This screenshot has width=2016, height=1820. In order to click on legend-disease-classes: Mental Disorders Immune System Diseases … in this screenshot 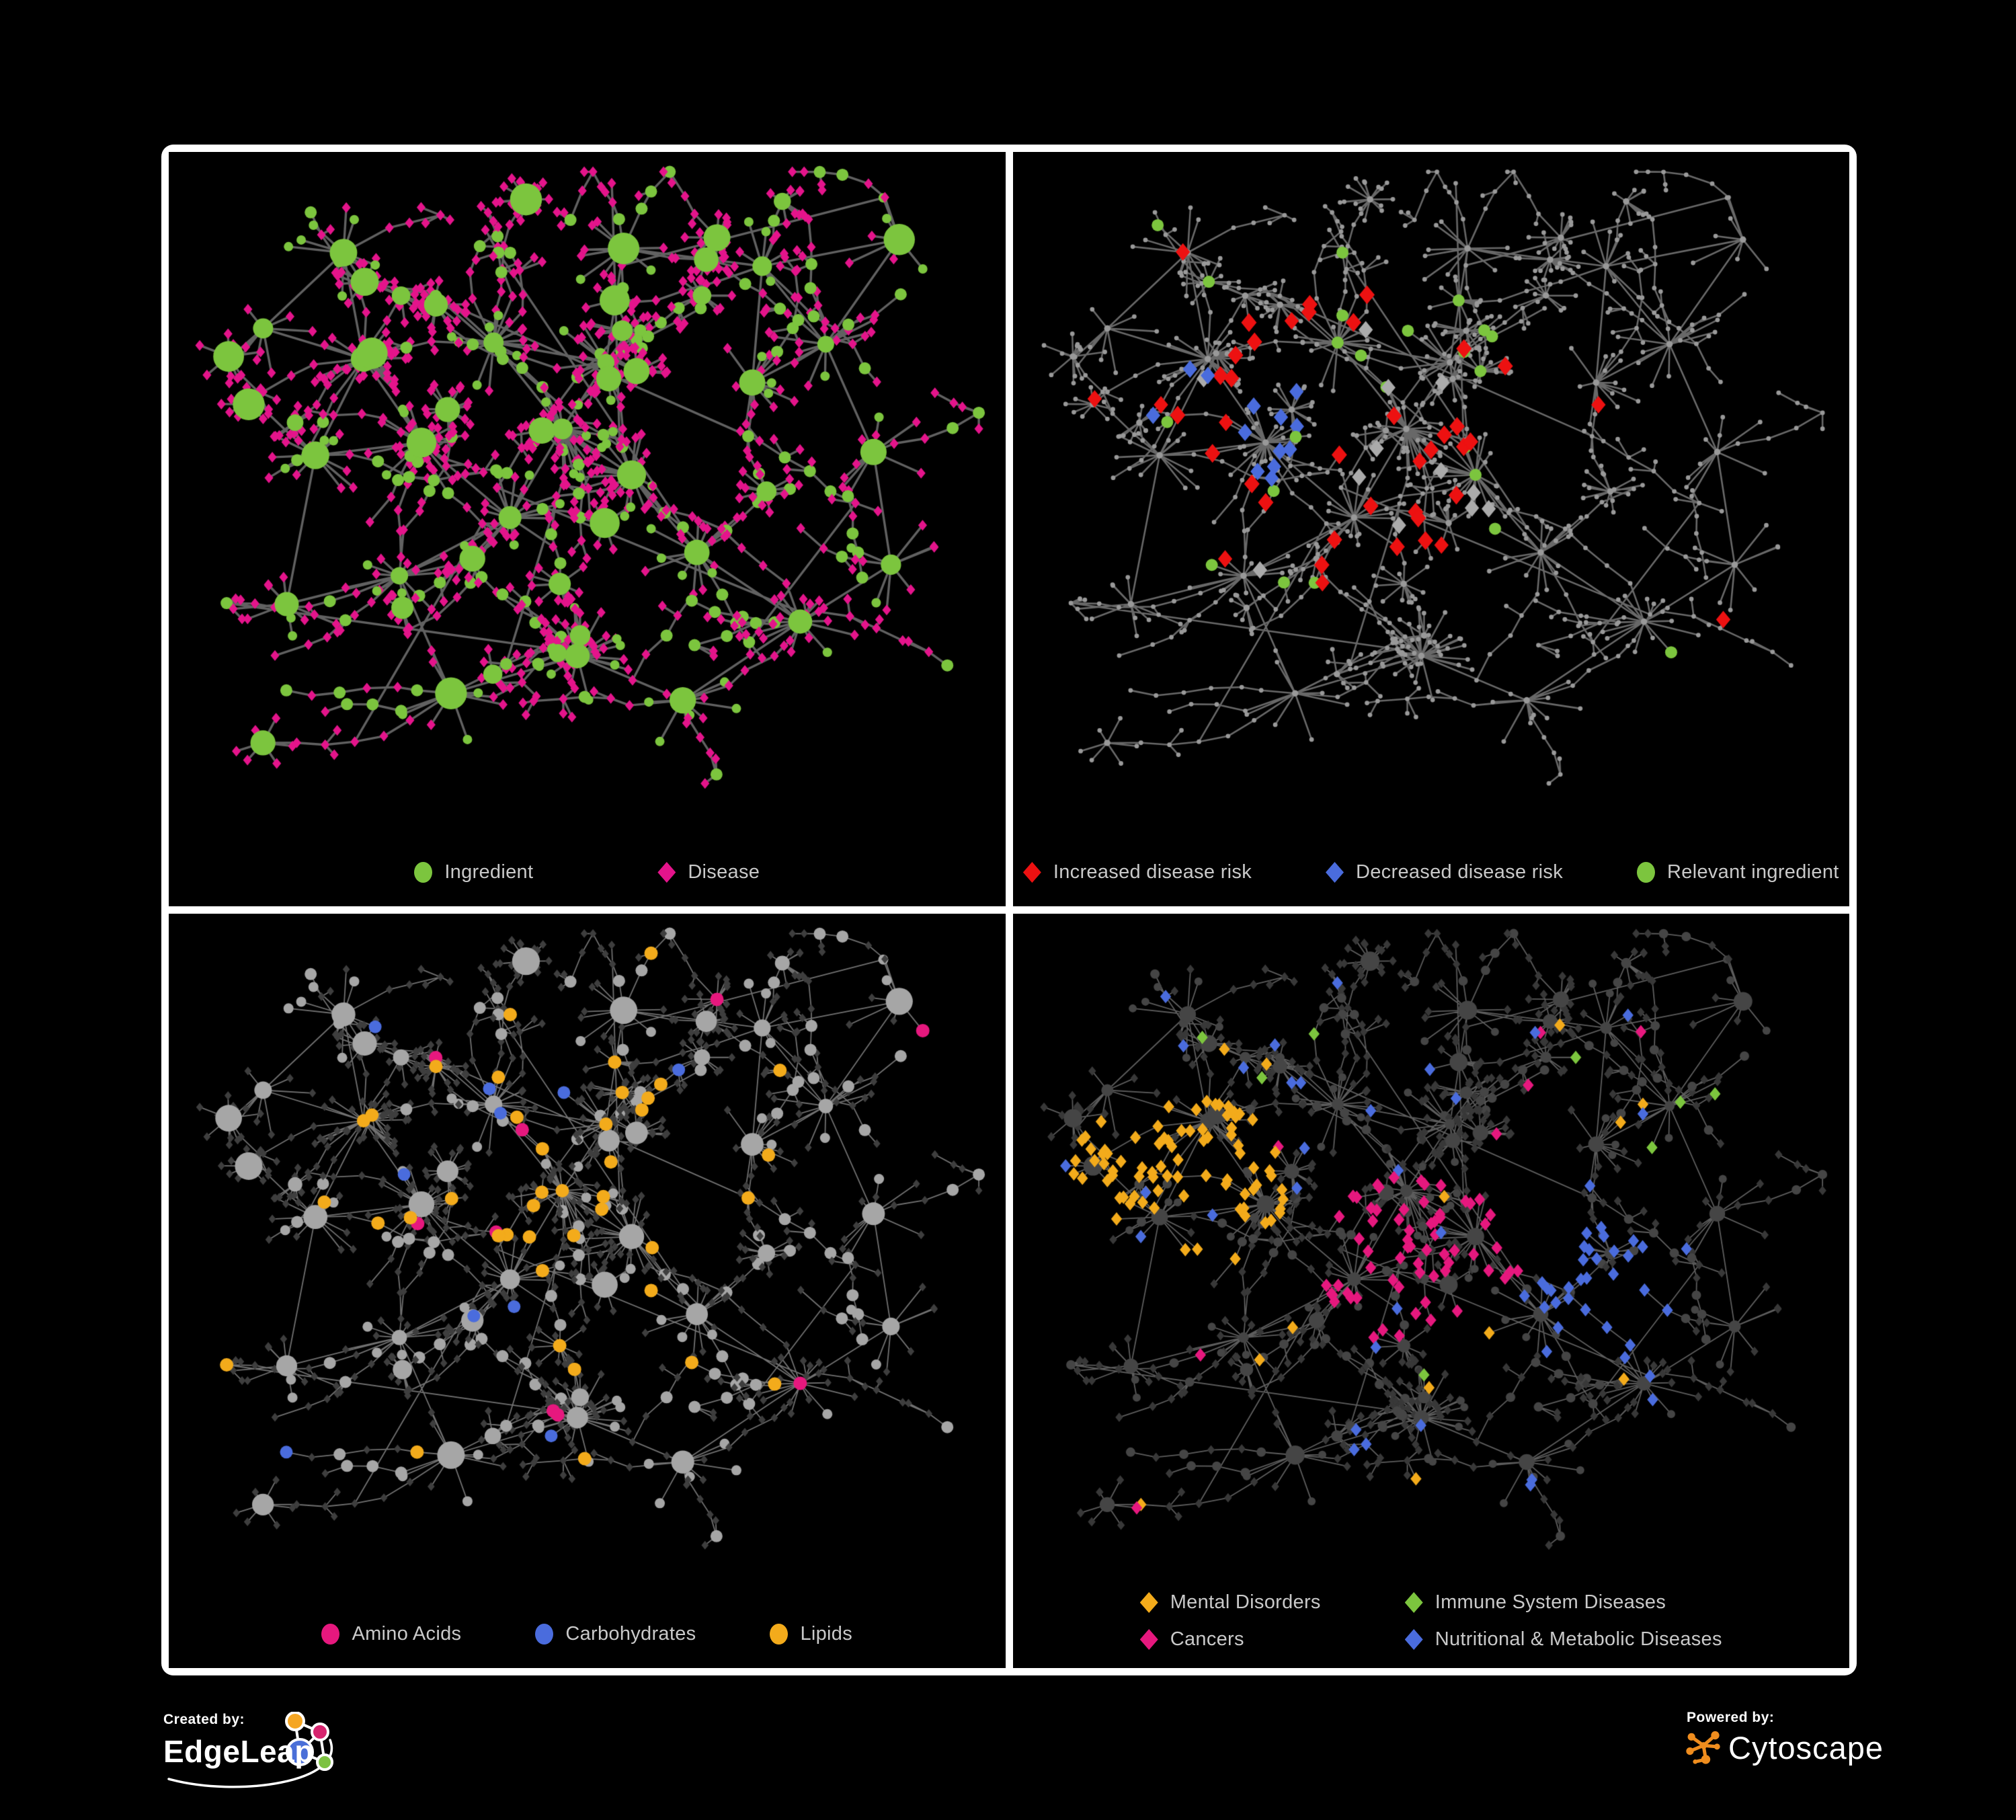, I will do `click(1431, 1621)`.